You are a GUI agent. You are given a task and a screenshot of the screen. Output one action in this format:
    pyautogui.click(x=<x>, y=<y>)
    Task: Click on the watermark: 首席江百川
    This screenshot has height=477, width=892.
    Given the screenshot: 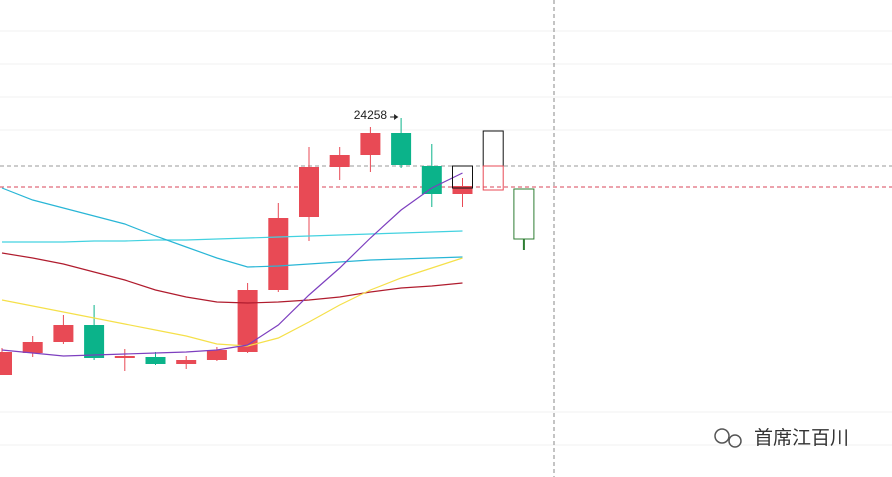 What is the action you would take?
    pyautogui.click(x=781, y=438)
    